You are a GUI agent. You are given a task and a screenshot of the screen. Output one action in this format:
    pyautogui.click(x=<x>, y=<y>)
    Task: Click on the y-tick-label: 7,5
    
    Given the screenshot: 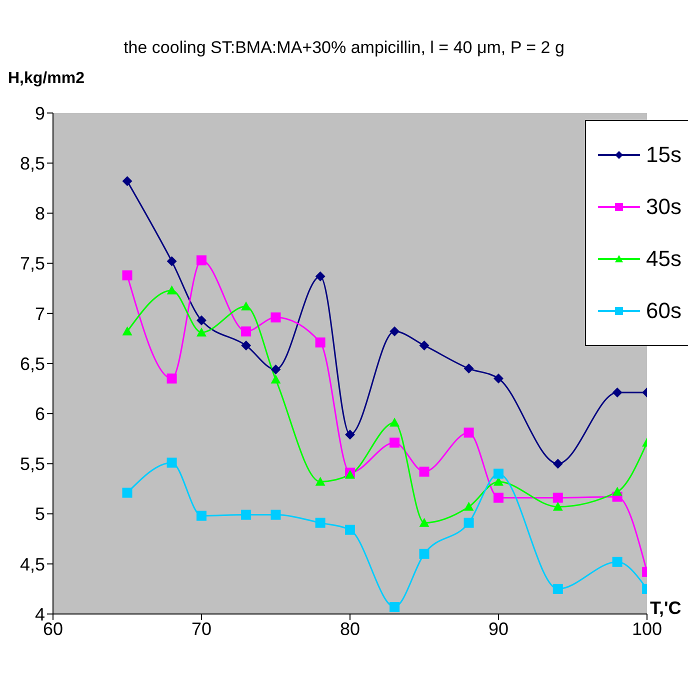 What is the action you would take?
    pyautogui.click(x=32, y=264)
    